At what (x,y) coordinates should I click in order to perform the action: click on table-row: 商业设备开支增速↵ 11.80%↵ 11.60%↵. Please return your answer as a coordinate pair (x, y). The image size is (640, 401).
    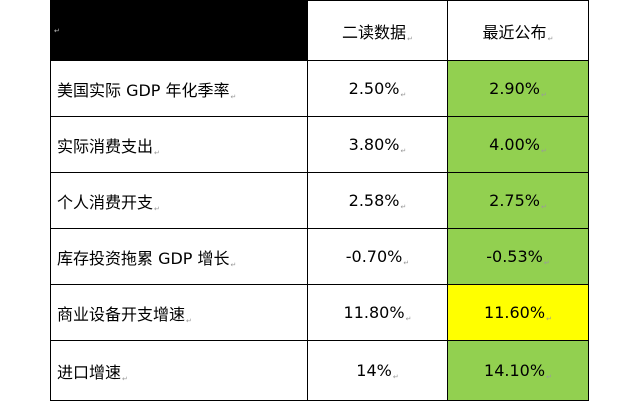
    Looking at the image, I should click on (319, 312).